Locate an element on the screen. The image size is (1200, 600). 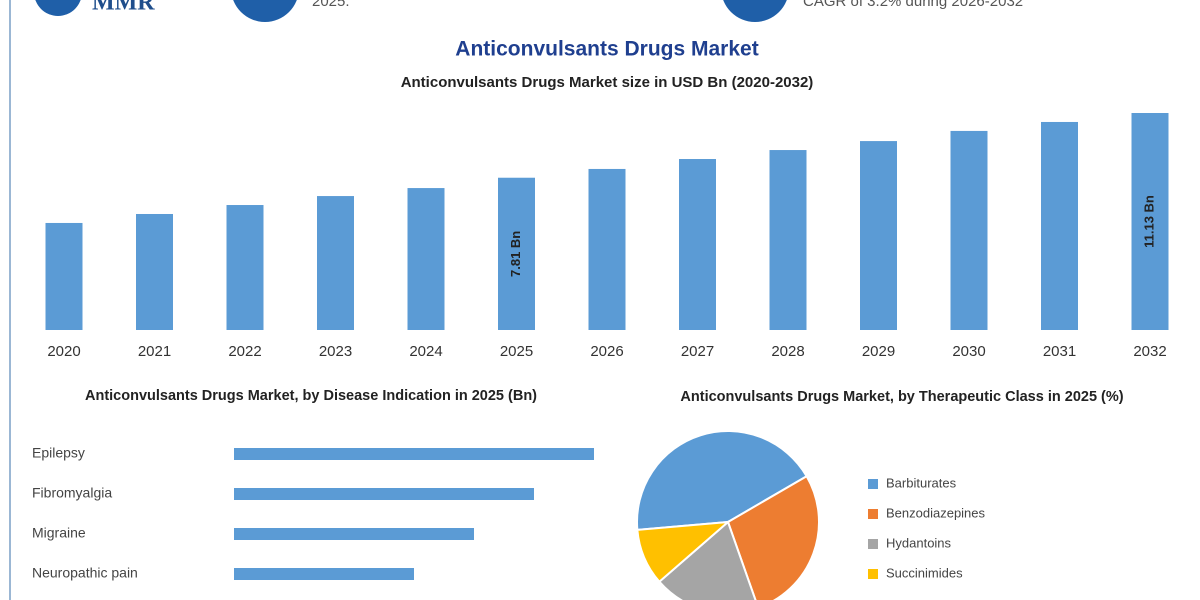
x-tick-label: 2031 is located at coordinates (1059, 351).